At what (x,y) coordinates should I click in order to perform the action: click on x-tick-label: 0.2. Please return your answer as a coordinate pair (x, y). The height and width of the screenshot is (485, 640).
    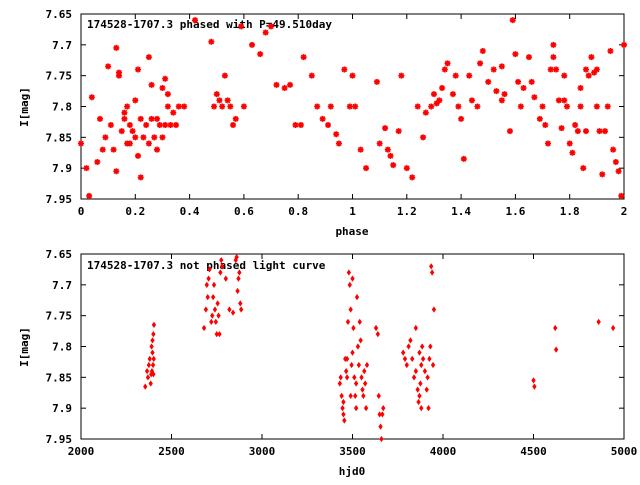
    Looking at the image, I should click on (135, 211).